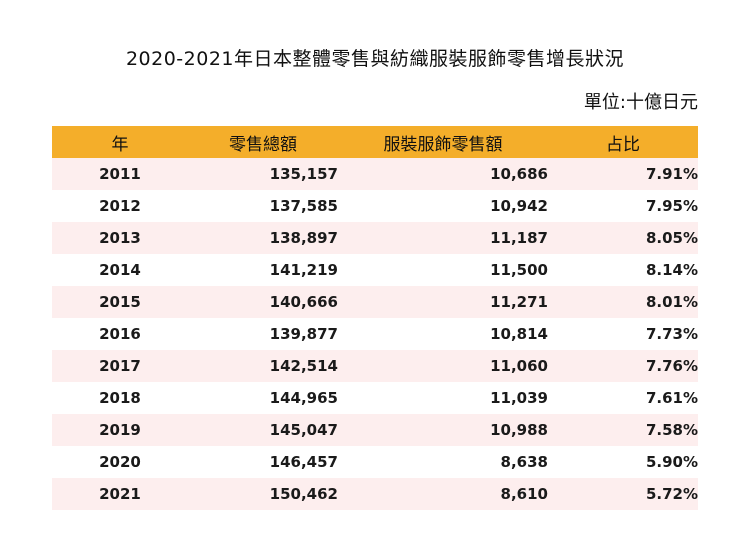 The width and height of the screenshot is (750, 553). Describe the element at coordinates (303, 430) in the screenshot. I see `cell-total: 145,047` at that location.